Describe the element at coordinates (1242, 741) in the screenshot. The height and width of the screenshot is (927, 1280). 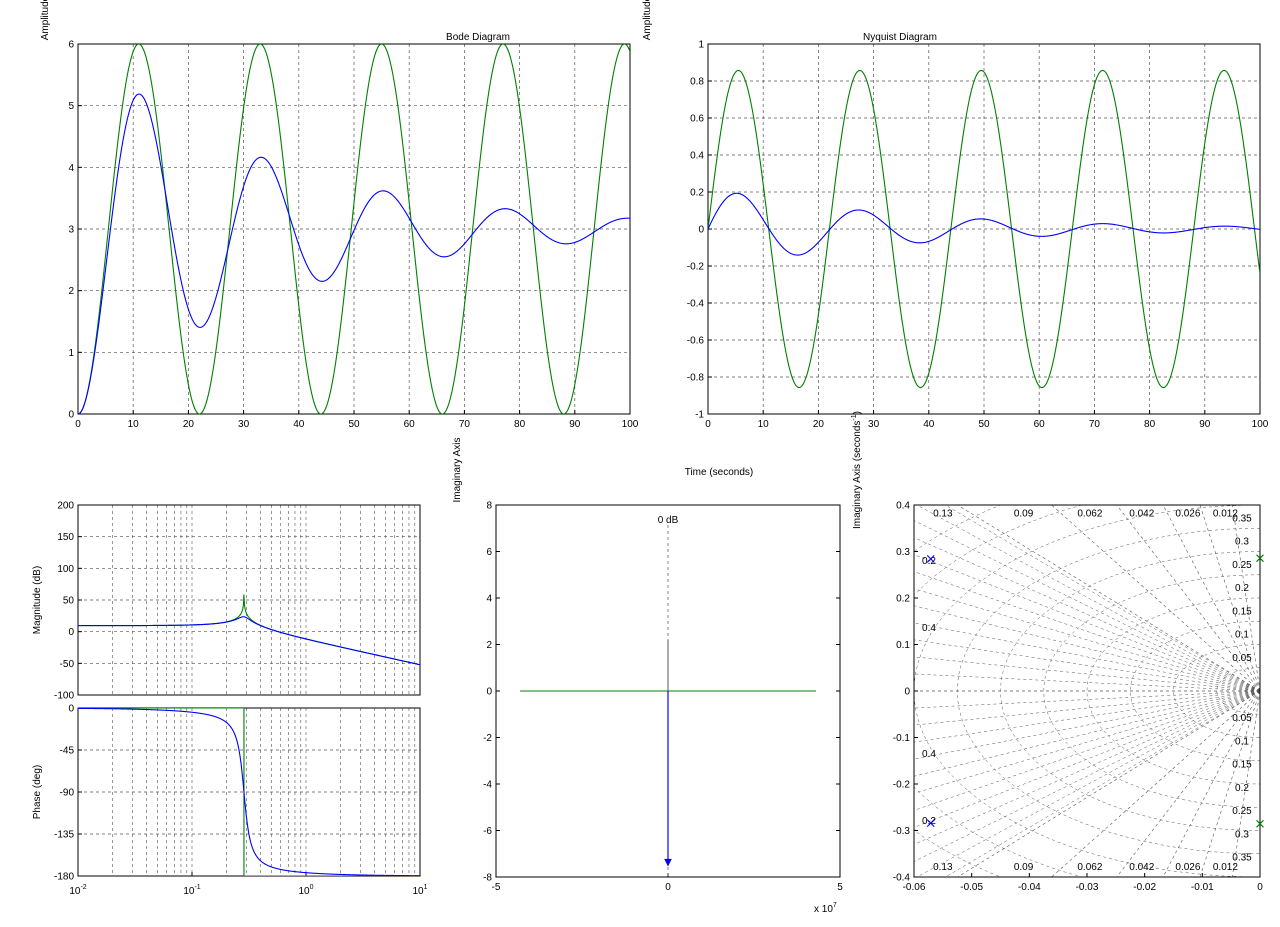
I see `pzmap-freq-label-bottom: 0.1` at that location.